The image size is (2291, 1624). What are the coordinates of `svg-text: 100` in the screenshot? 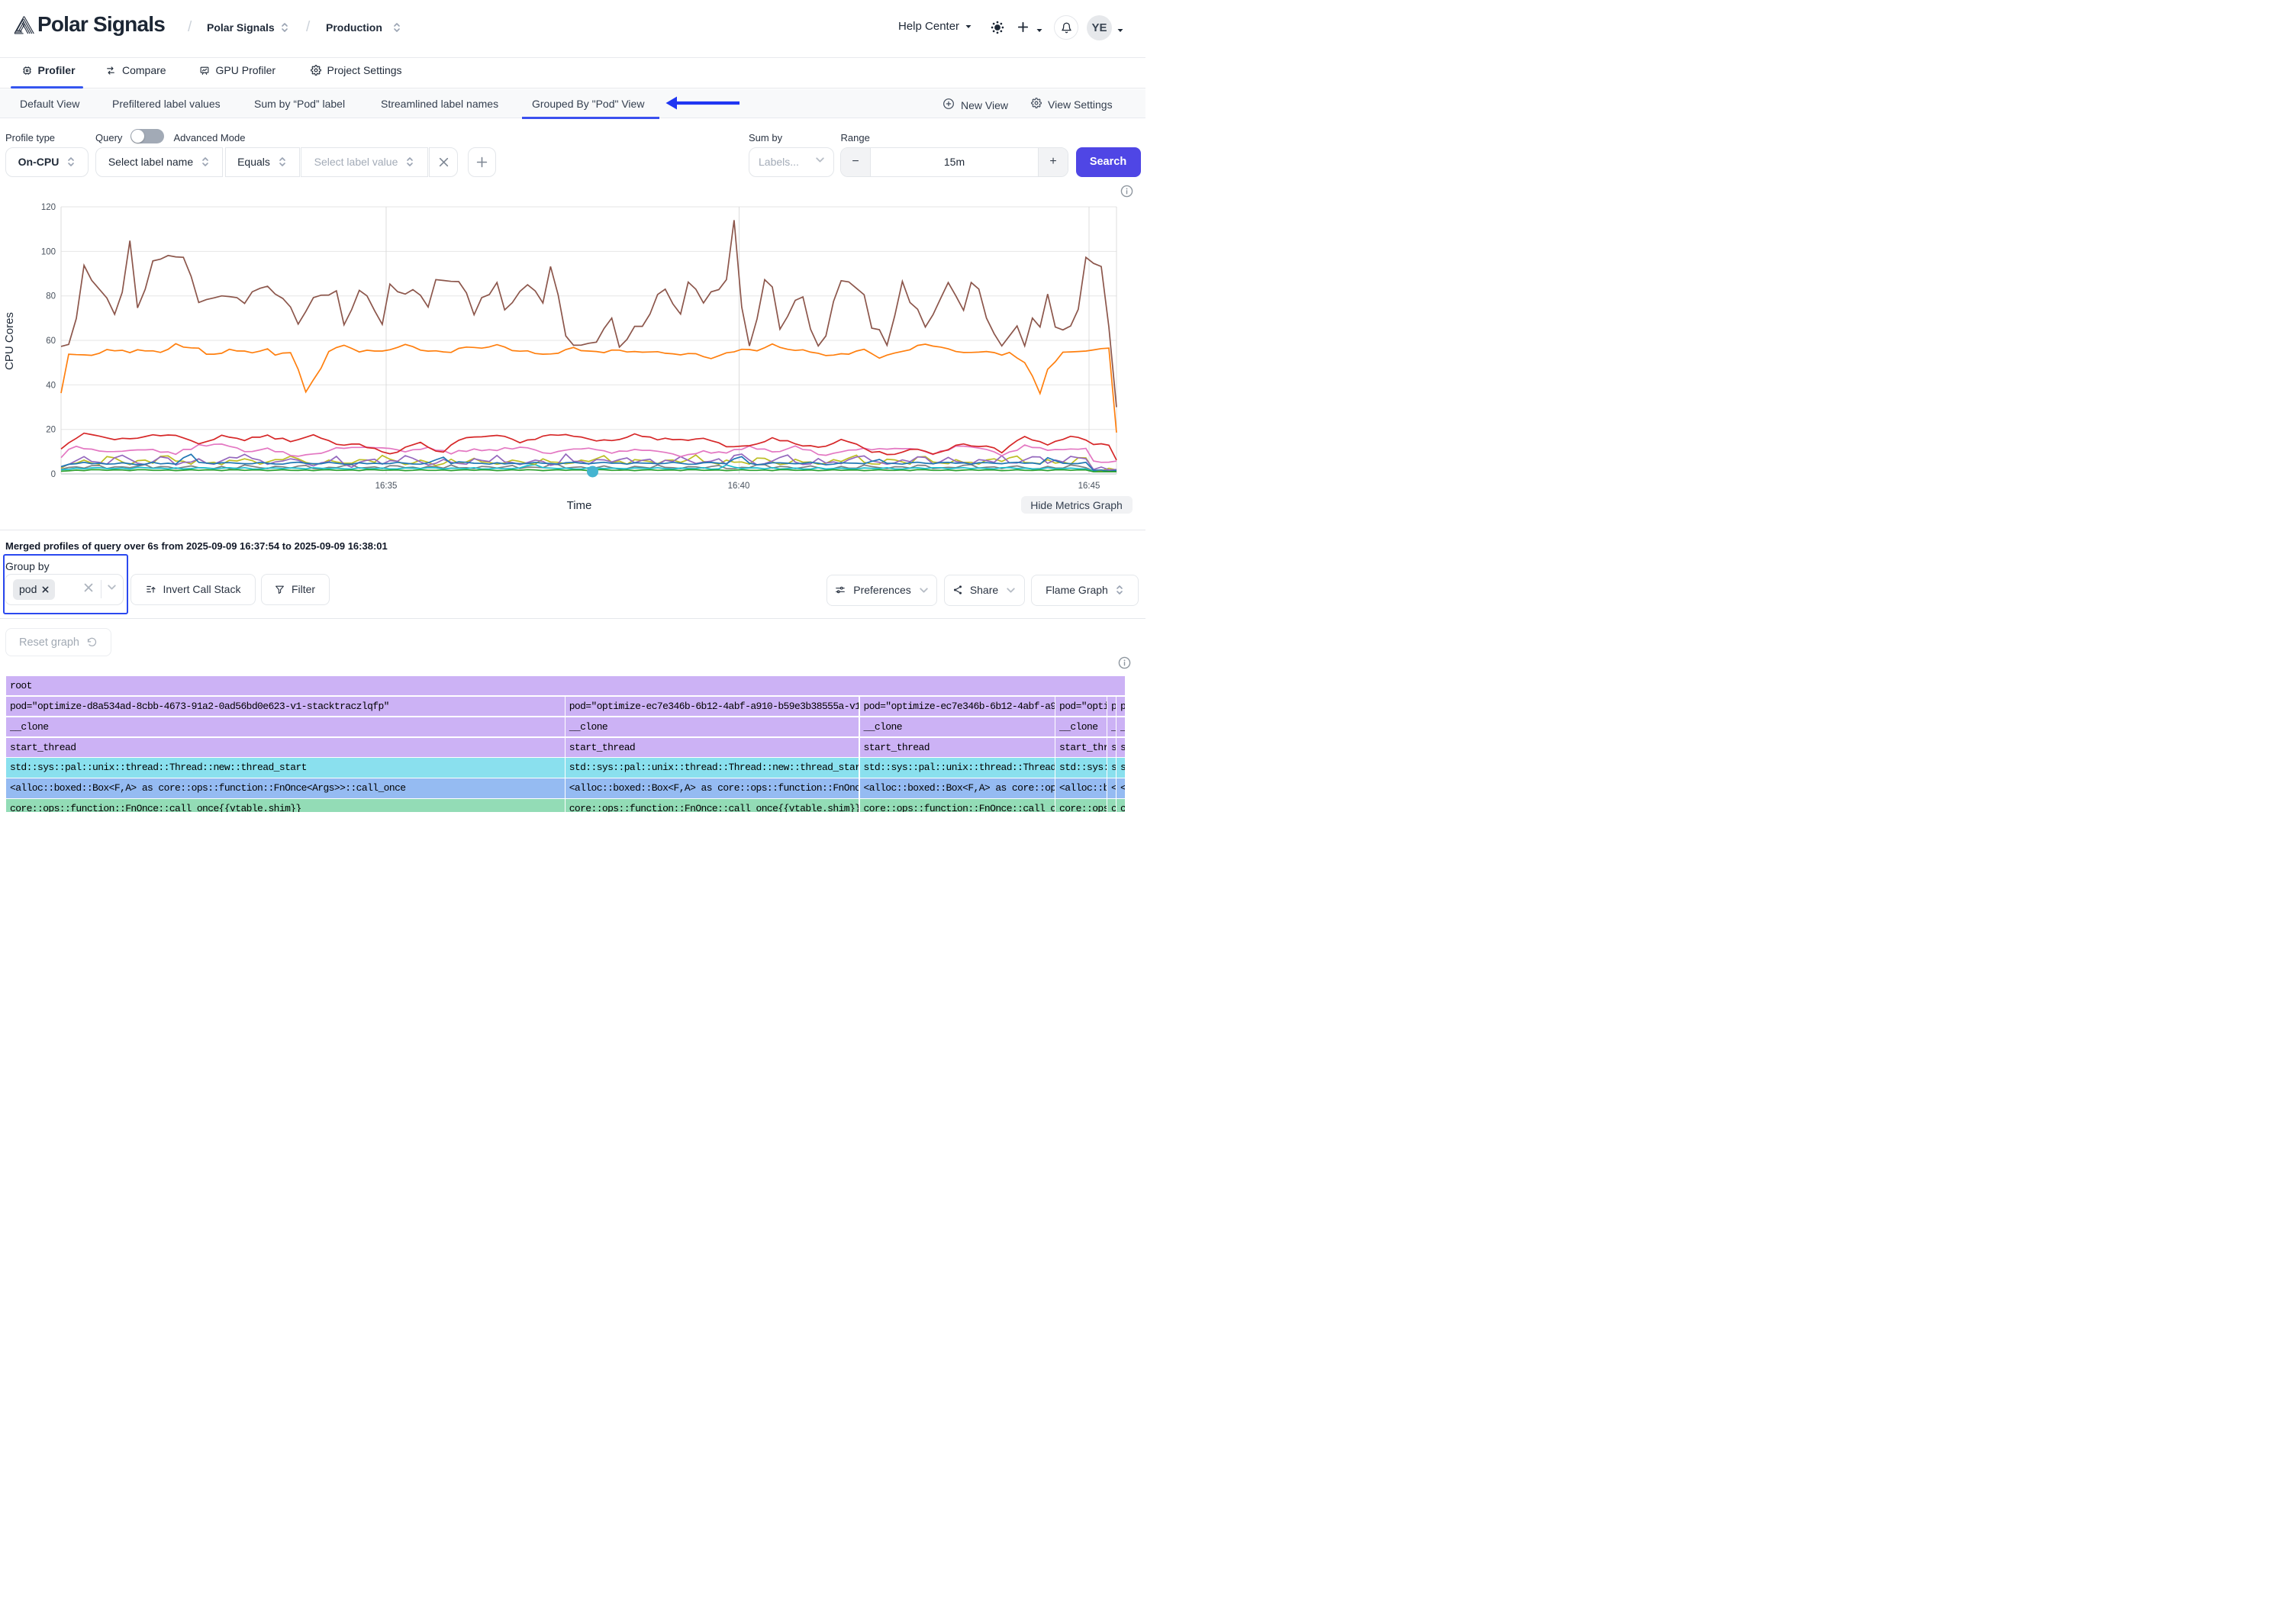 It's located at (48, 252).